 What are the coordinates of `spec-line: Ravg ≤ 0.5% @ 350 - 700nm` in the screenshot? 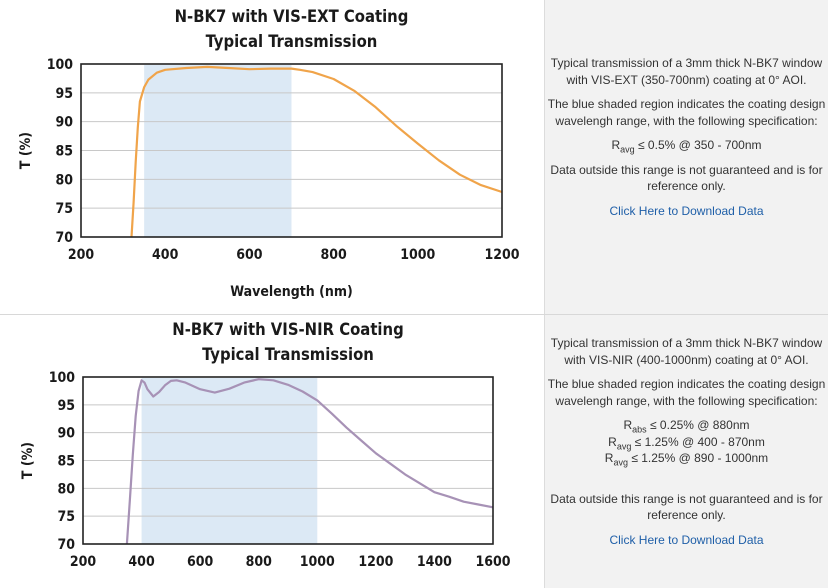 It's located at (686, 145).